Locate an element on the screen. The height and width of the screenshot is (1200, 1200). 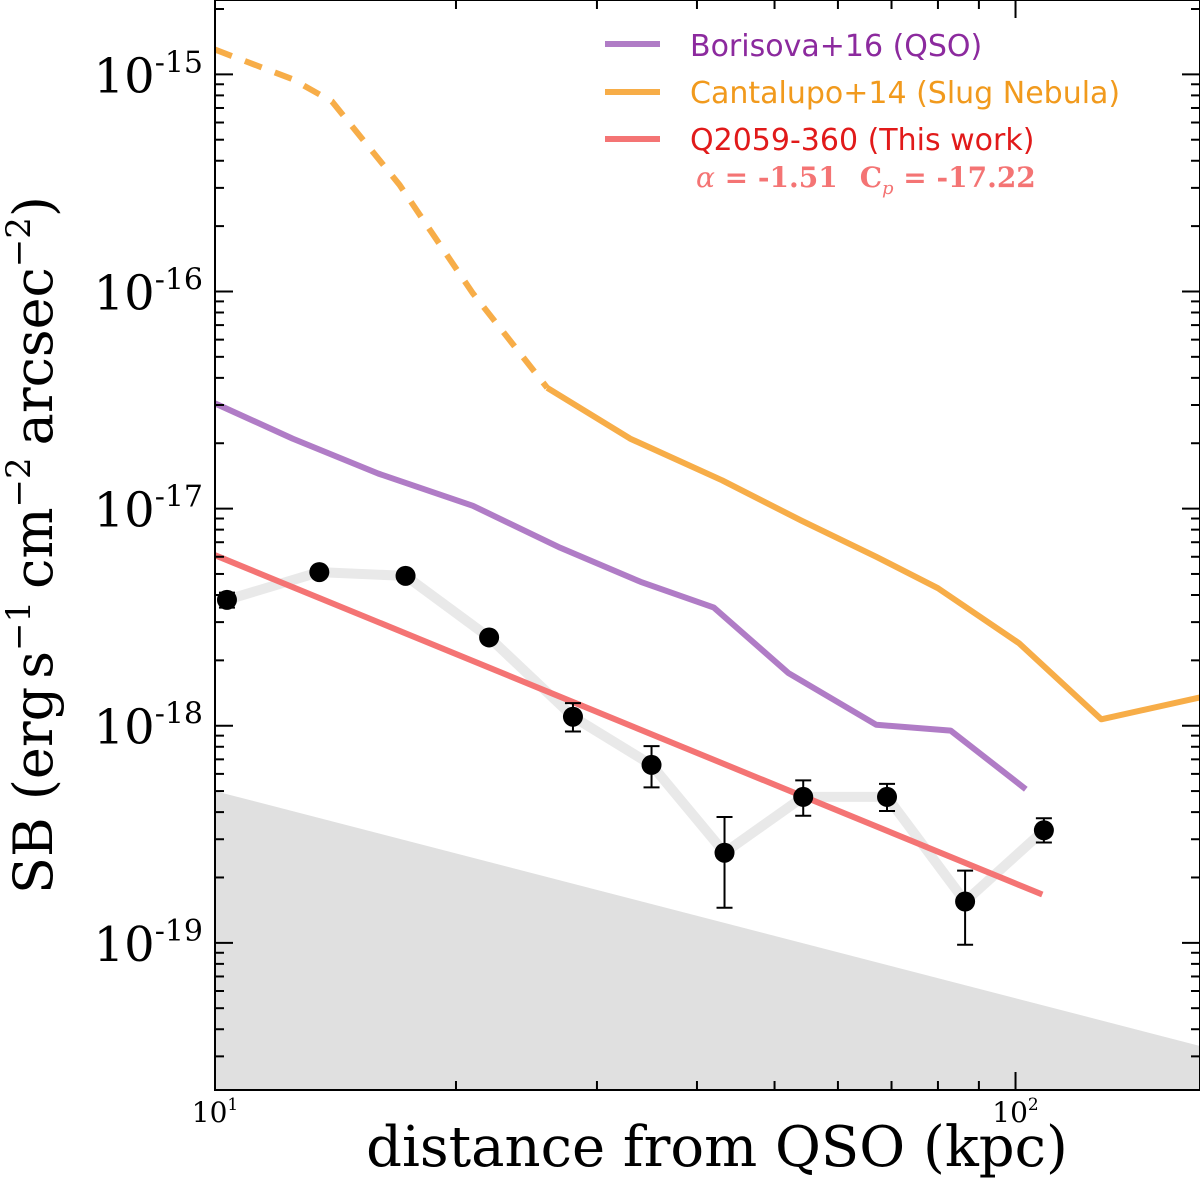
fit-parameters-annotation: α = -1.51 Cp = -17.22 is located at coordinates (866, 180).